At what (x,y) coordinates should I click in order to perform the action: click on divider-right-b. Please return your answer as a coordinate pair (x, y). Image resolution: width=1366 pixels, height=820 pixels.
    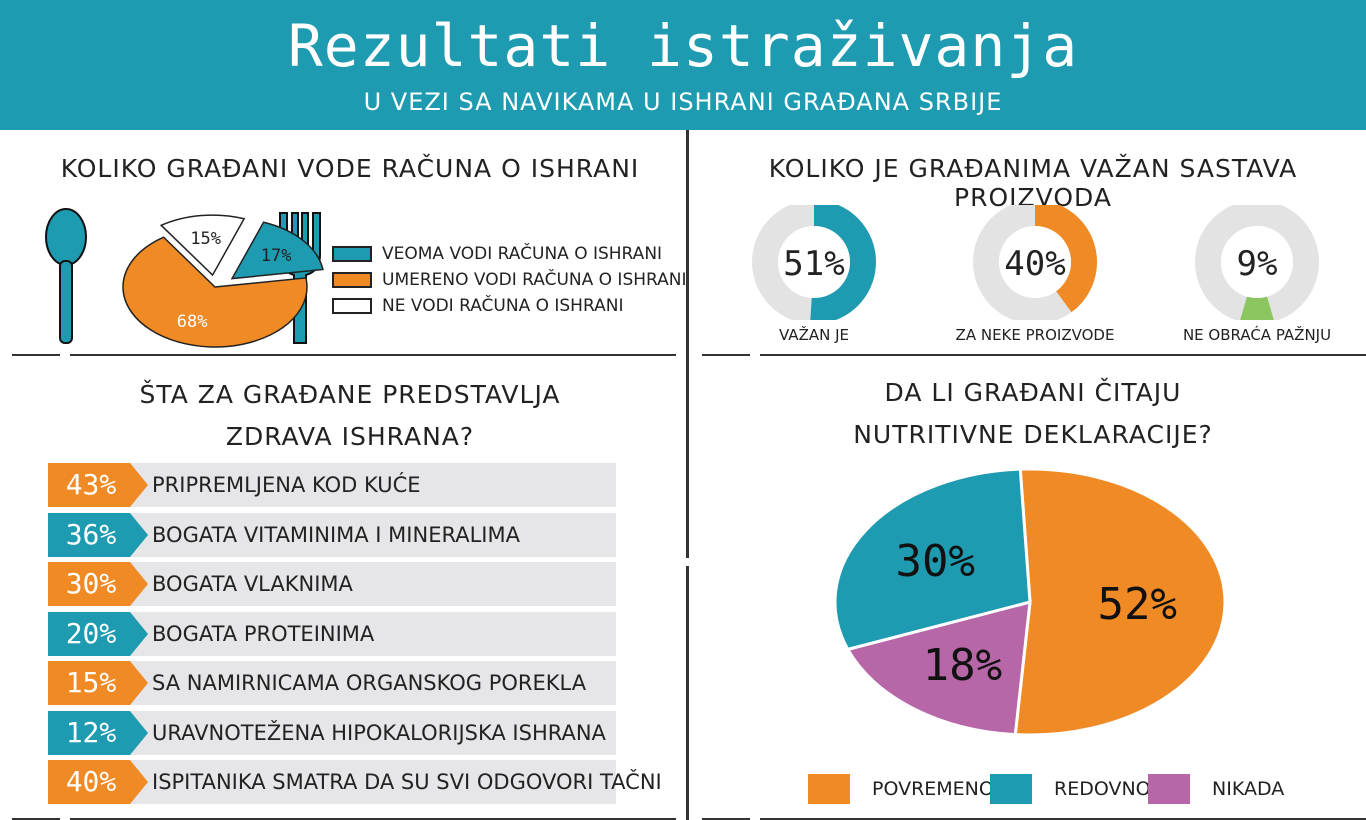
    Looking at the image, I should click on (1063, 355).